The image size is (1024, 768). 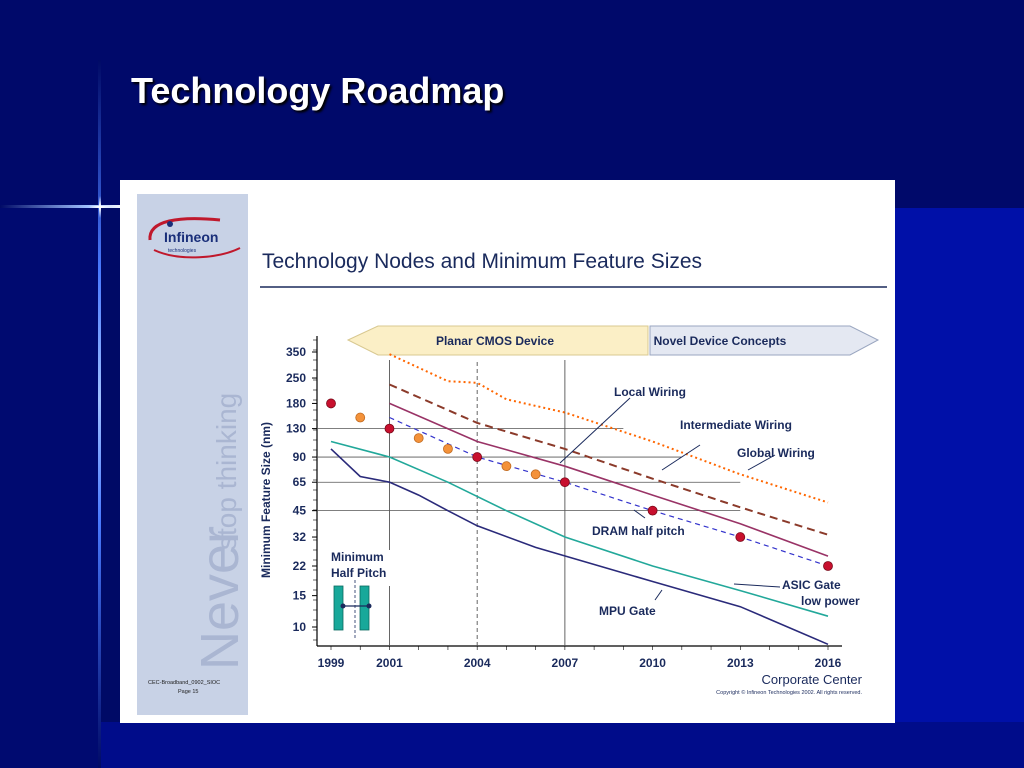 I want to click on y-tick-label: 350, so click(x=296, y=352).